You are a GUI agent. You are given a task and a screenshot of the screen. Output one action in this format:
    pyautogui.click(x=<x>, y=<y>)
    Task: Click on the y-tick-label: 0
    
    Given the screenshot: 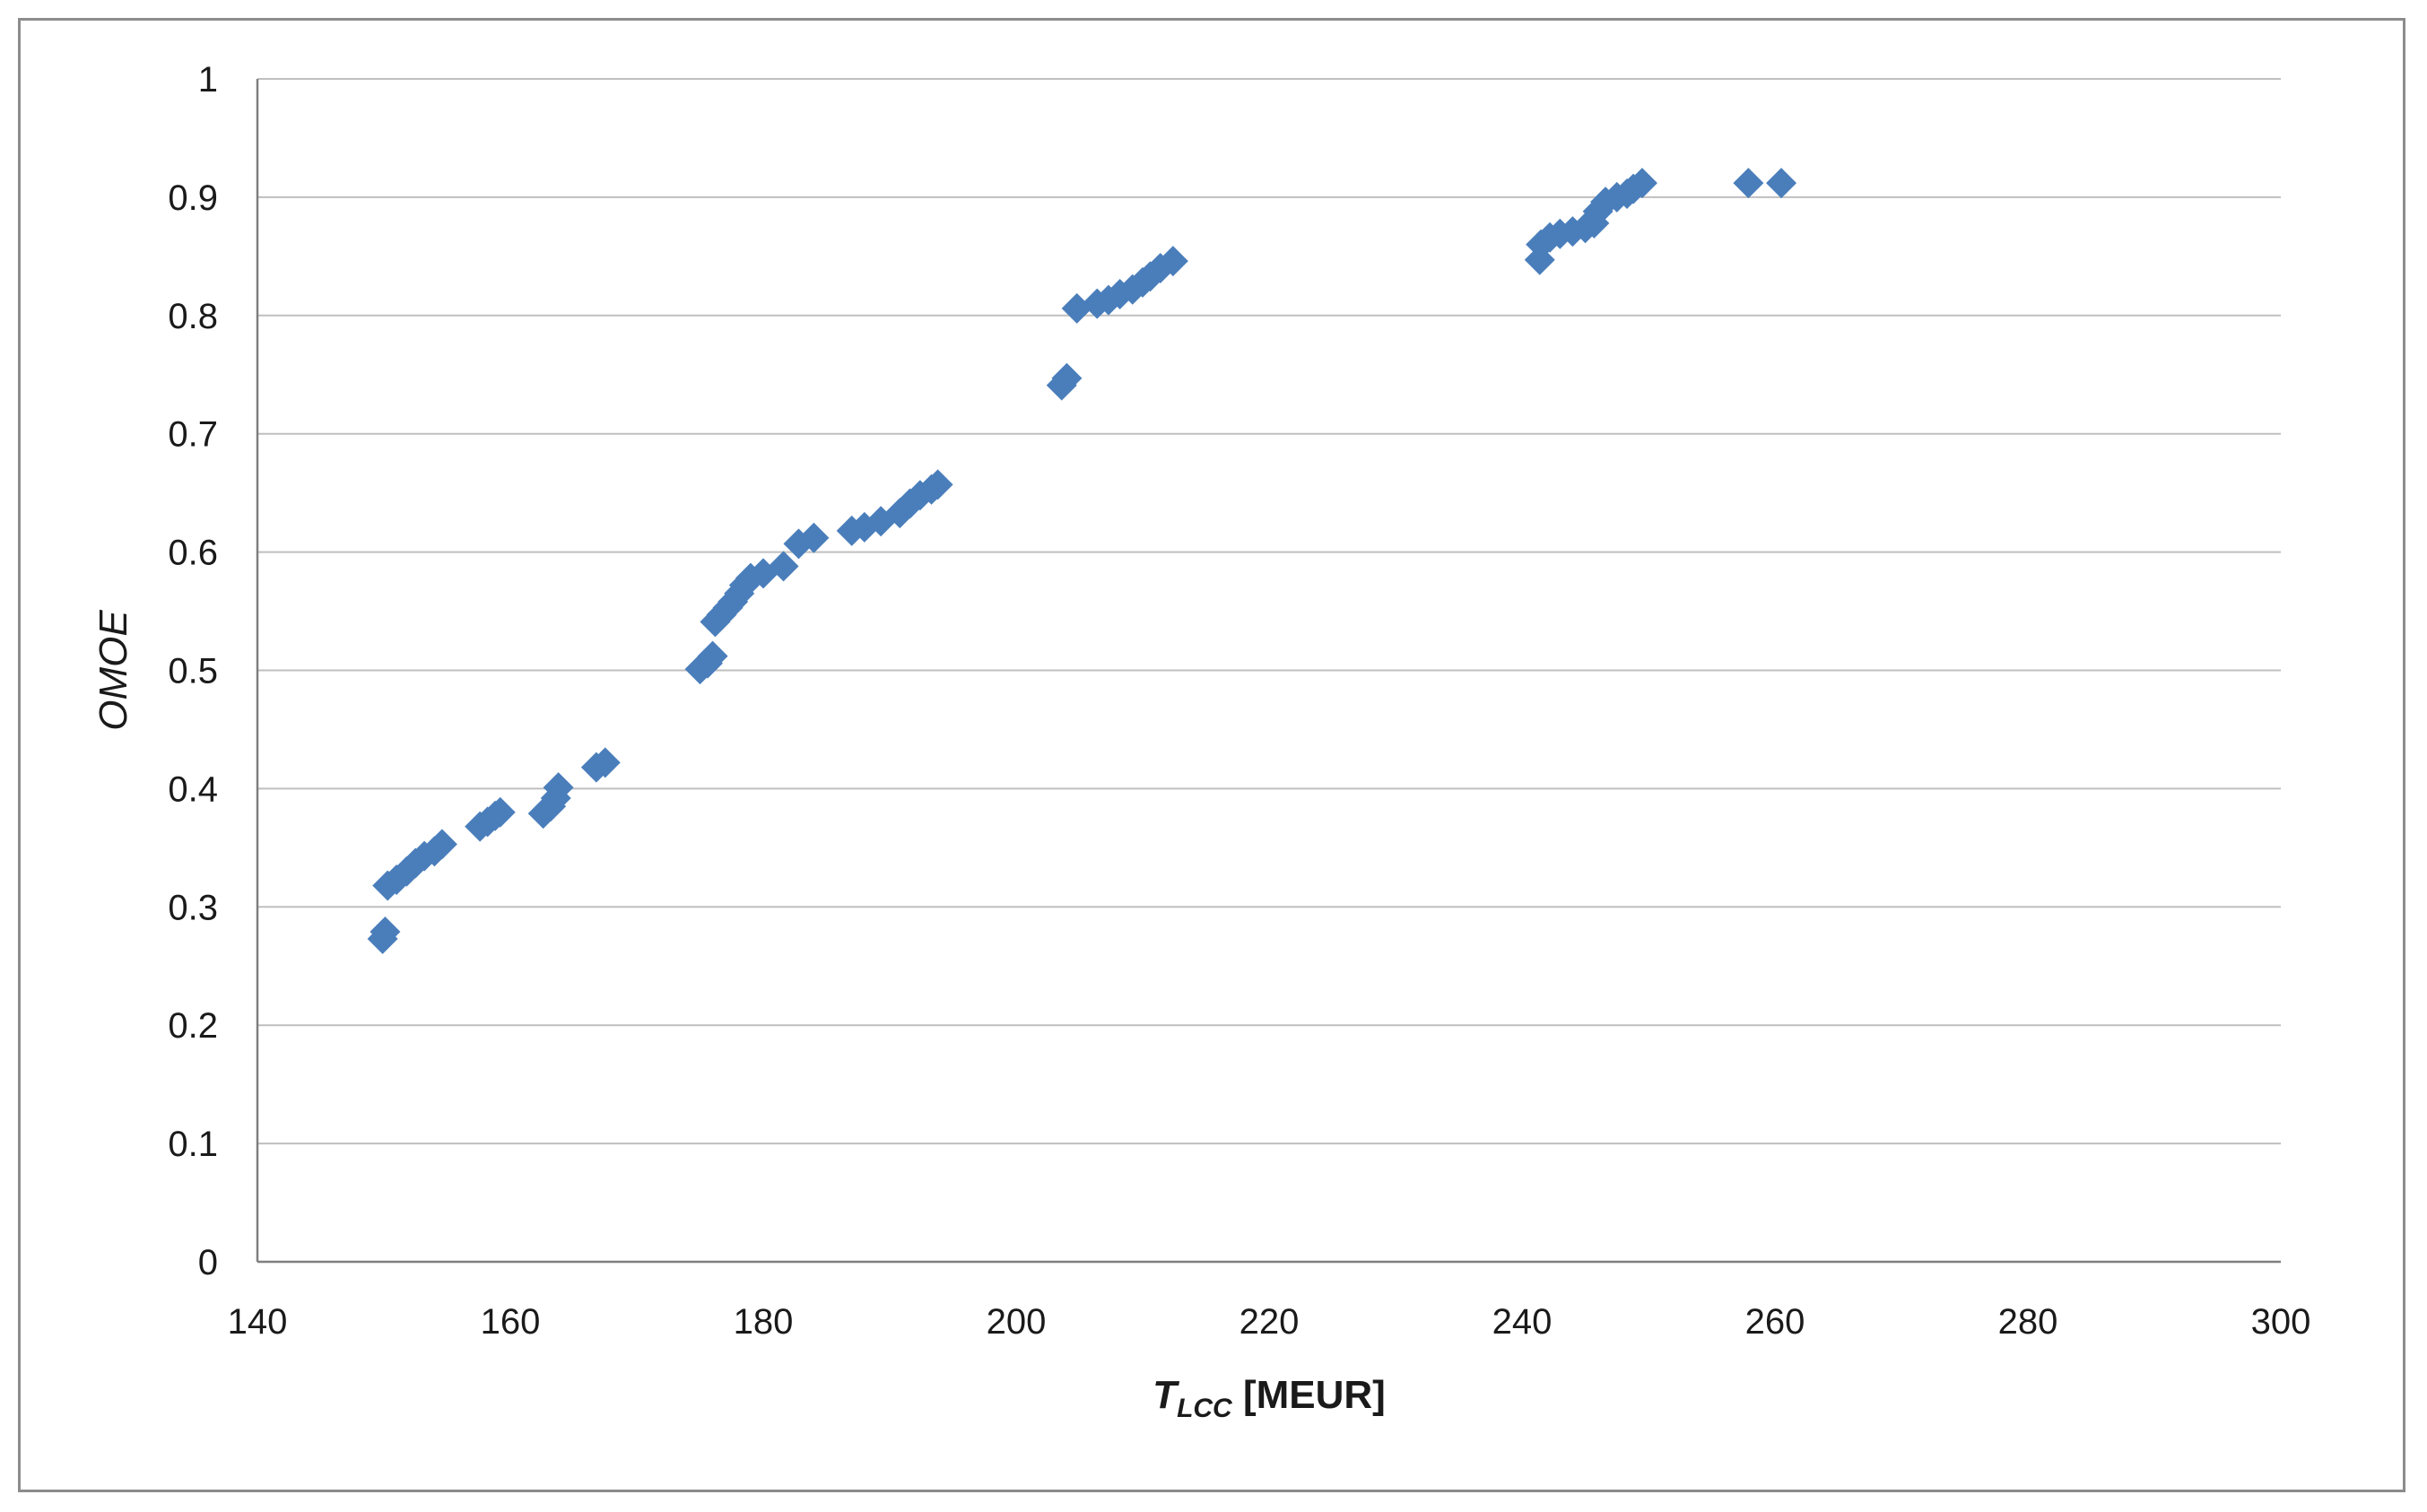 What is the action you would take?
    pyautogui.click(x=208, y=1263)
    